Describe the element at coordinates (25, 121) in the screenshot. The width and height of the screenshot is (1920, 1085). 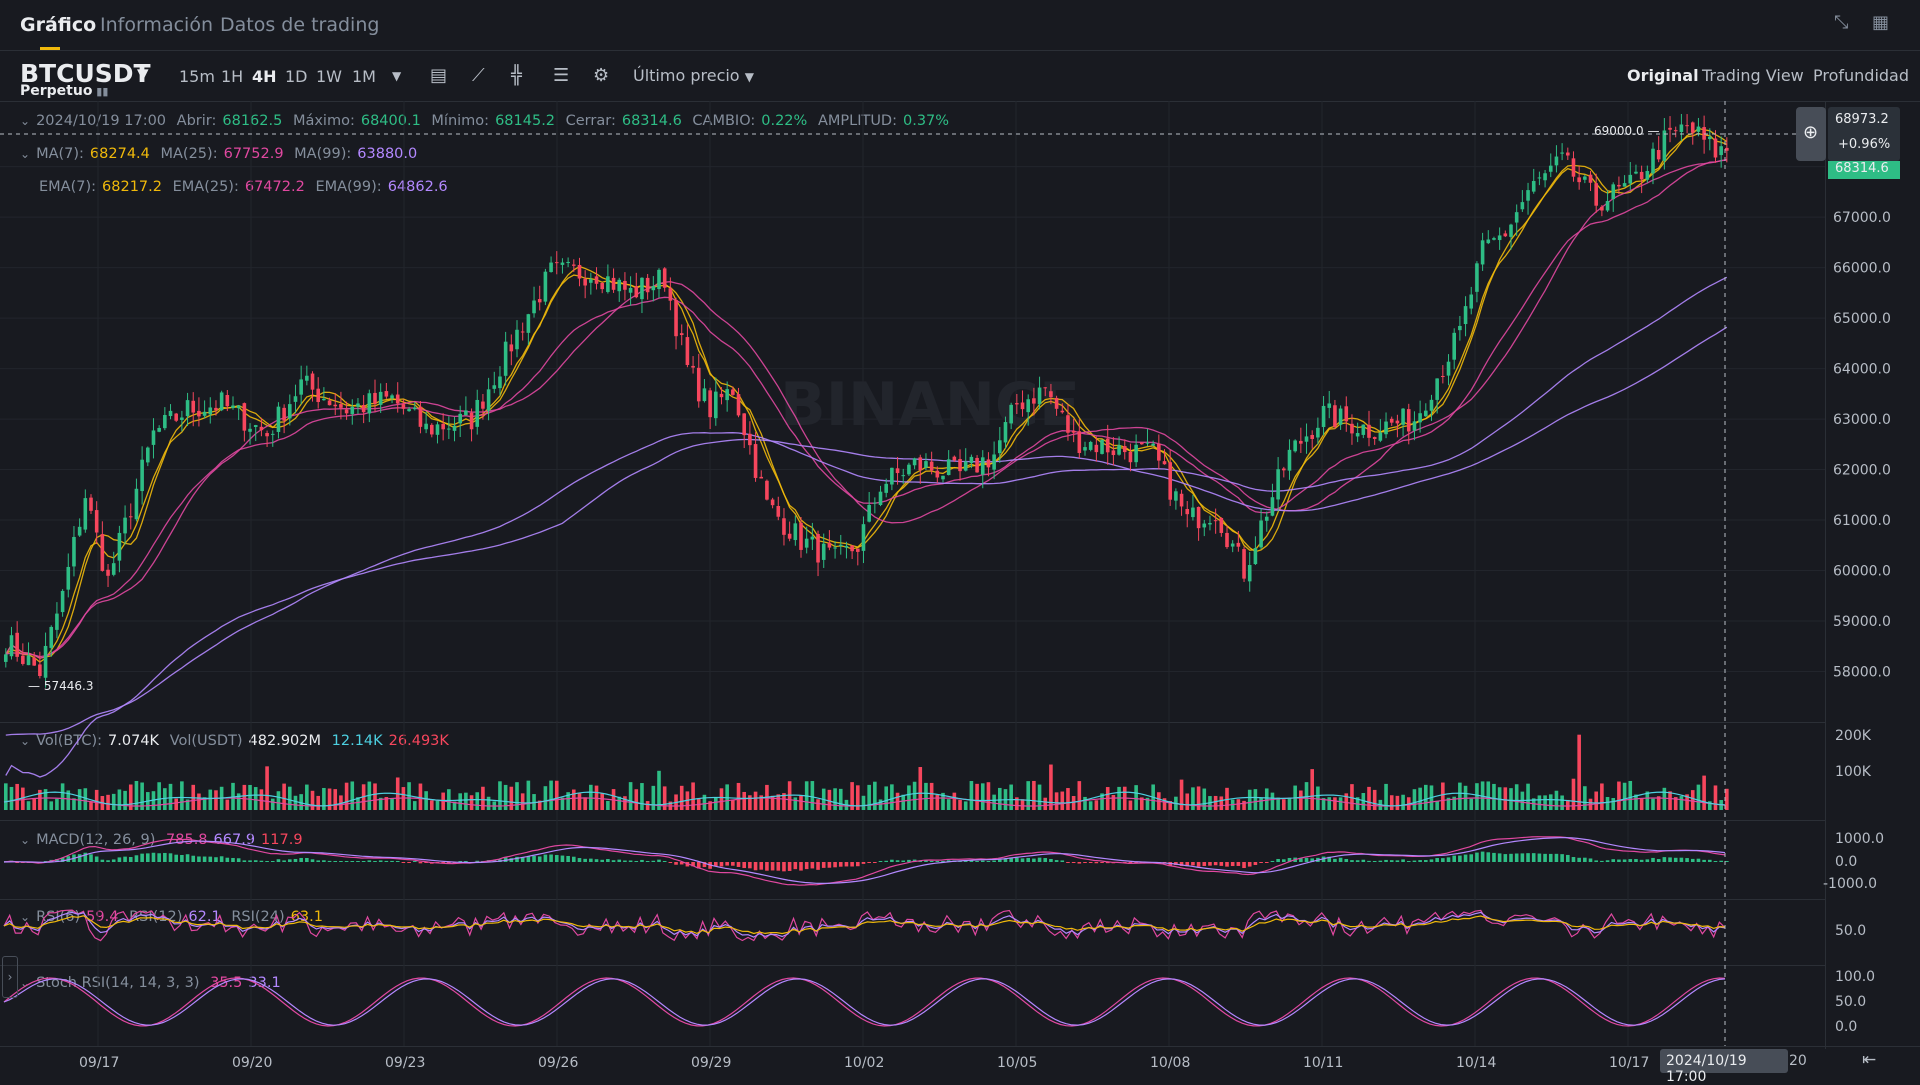
I see `ohlc-collapse-chevron-icon: ⌄` at that location.